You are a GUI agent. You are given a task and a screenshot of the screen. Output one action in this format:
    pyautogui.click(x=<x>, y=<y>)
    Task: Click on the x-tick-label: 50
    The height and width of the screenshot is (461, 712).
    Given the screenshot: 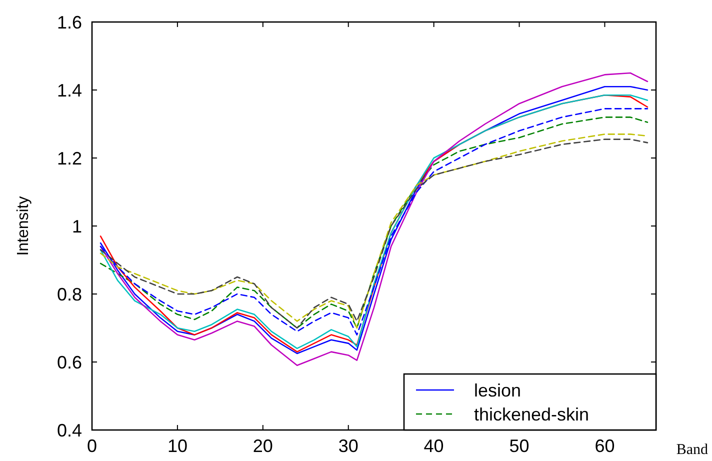 What is the action you would take?
    pyautogui.click(x=519, y=446)
    